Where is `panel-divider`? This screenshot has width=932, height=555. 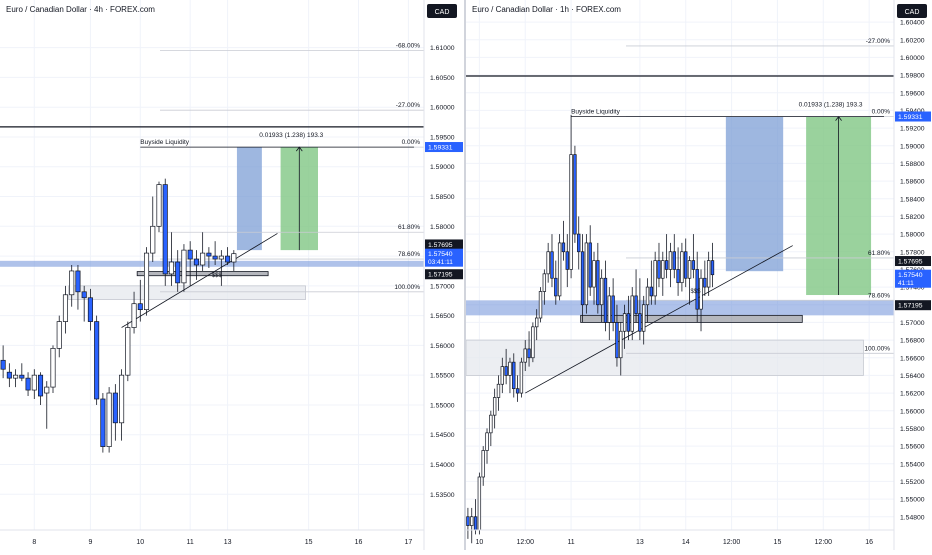 panel-divider is located at coordinates (465, 275).